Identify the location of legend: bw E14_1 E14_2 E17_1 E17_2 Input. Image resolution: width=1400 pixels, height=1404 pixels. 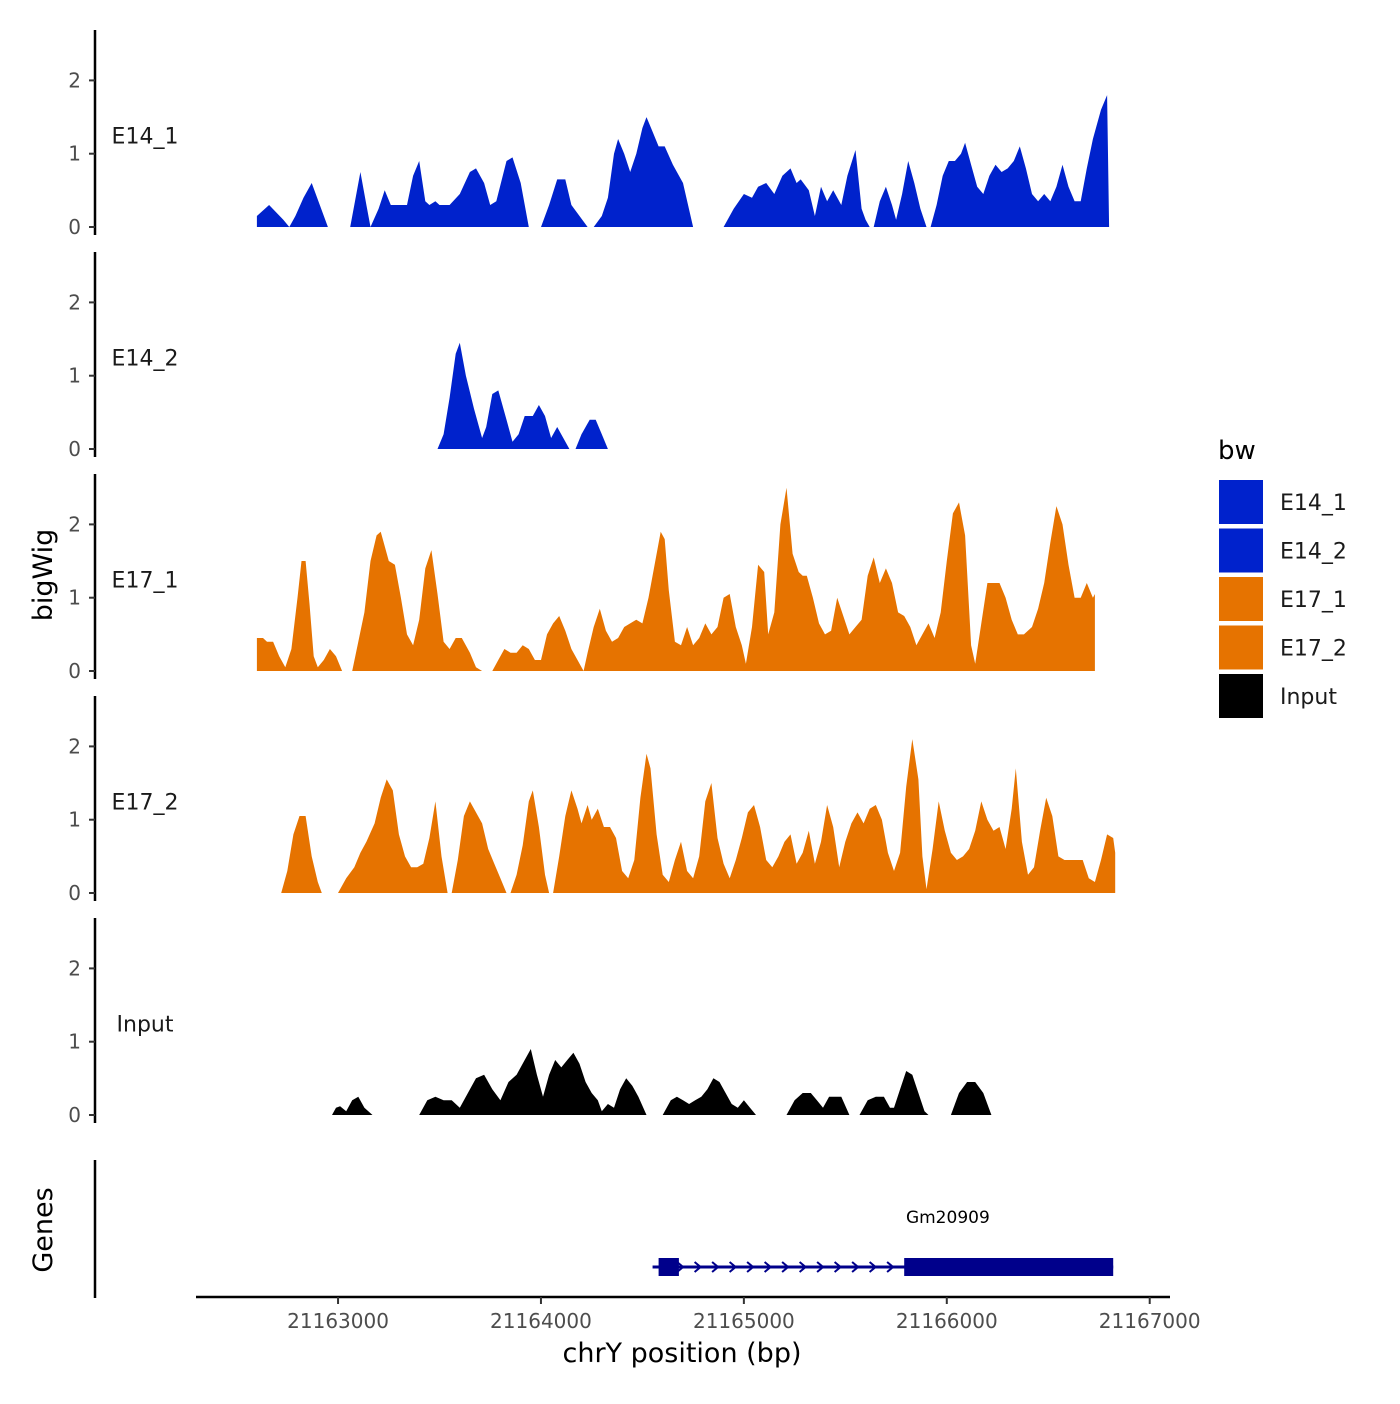
(1282, 577).